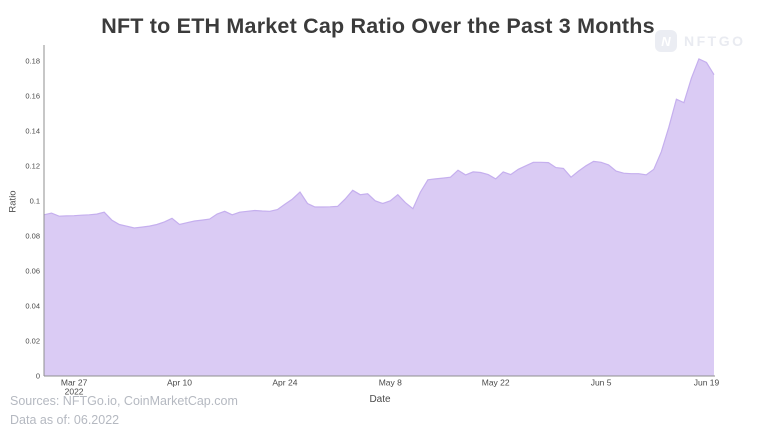 This screenshot has height=435, width=773. What do you see at coordinates (74, 392) in the screenshot?
I see `x-tick-sublabel: 2022` at bounding box center [74, 392].